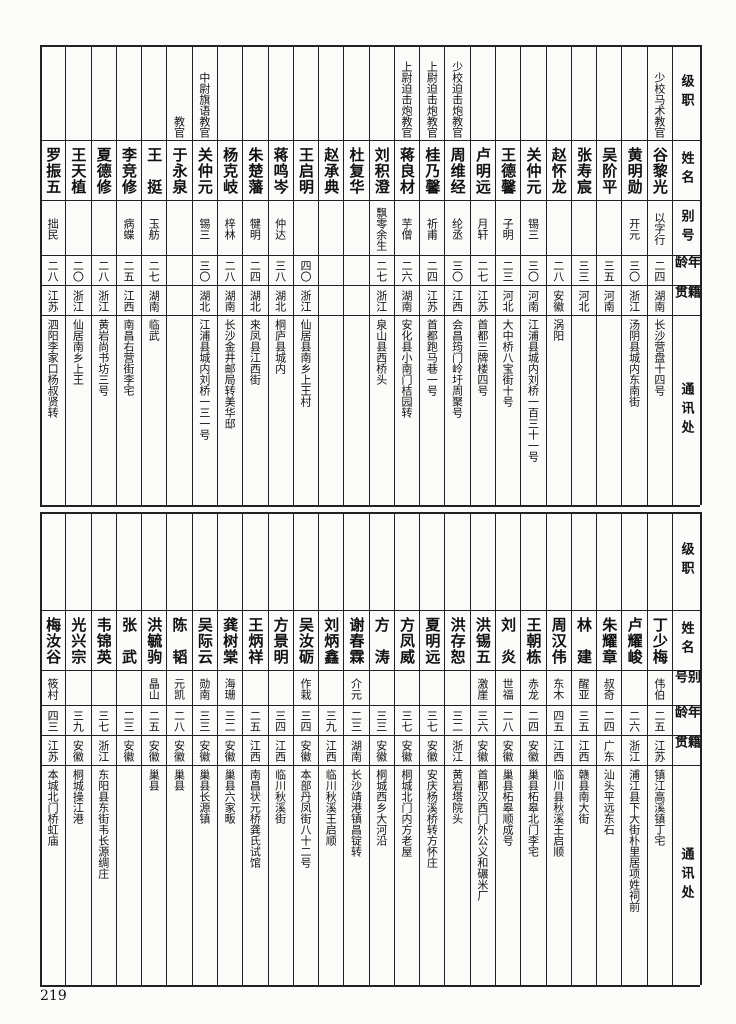 The height and width of the screenshot is (1024, 736). I want to click on name: 吴际云, so click(204, 641).